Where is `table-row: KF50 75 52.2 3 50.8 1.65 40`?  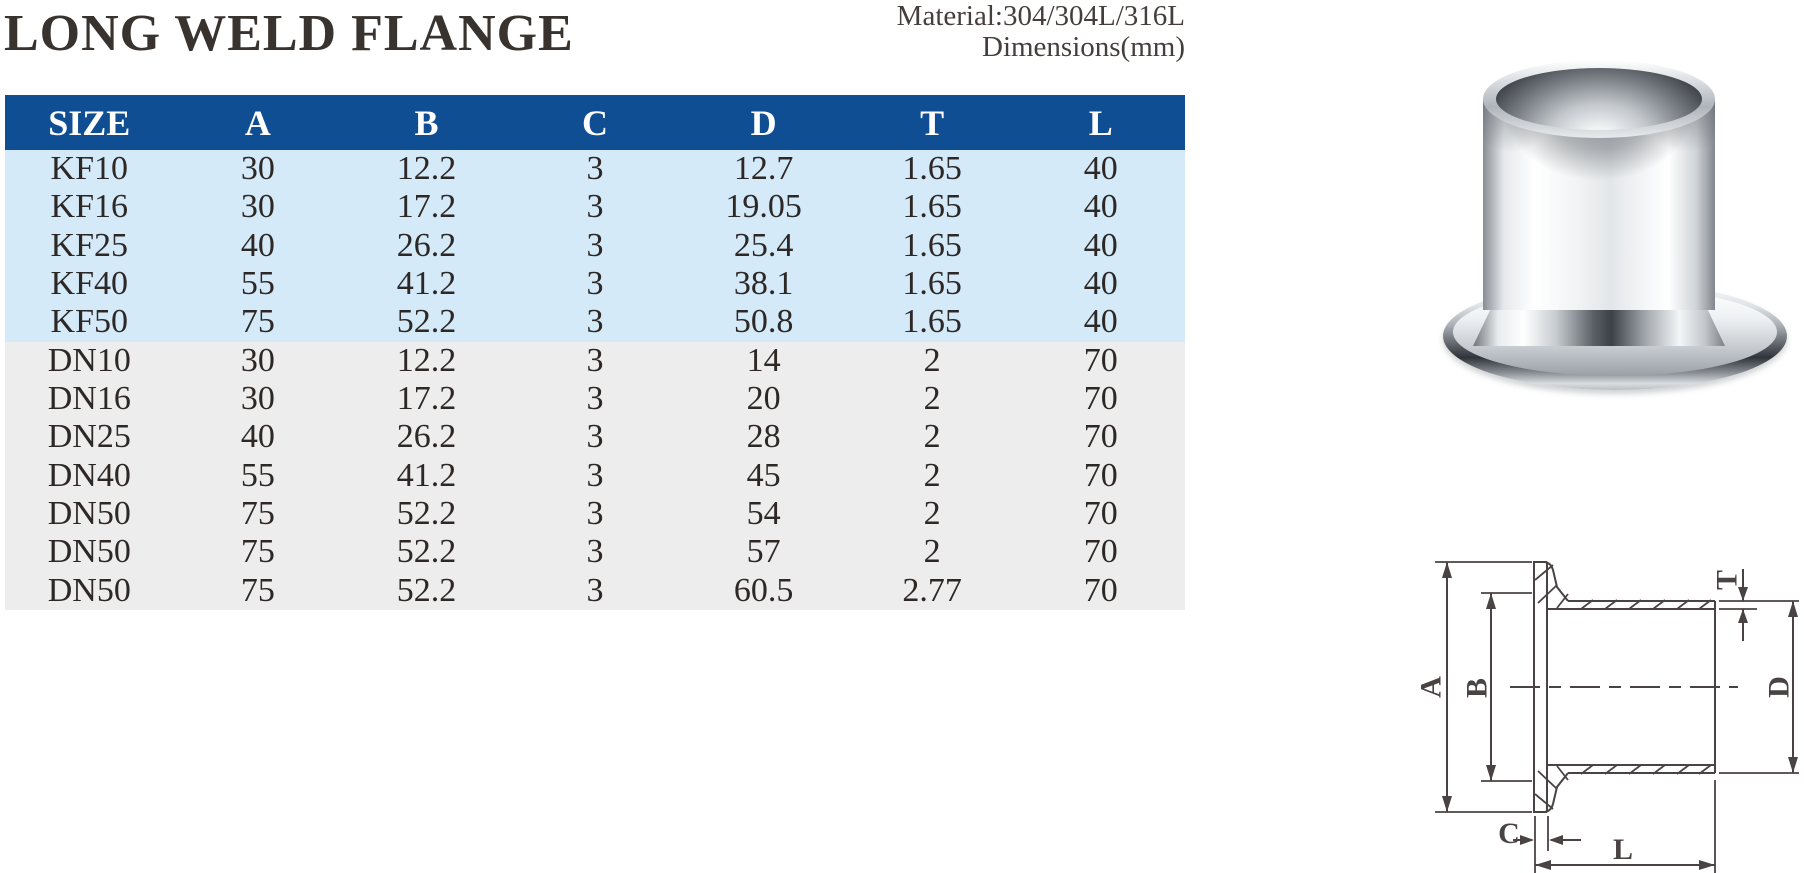 table-row: KF50 75 52.2 3 50.8 1.65 40 is located at coordinates (595, 322).